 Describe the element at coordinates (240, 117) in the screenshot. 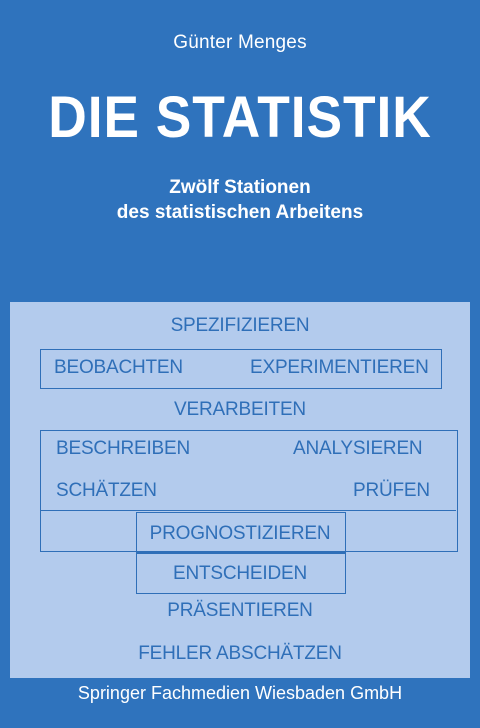

I see `book-title: DIE STATISTIK` at that location.